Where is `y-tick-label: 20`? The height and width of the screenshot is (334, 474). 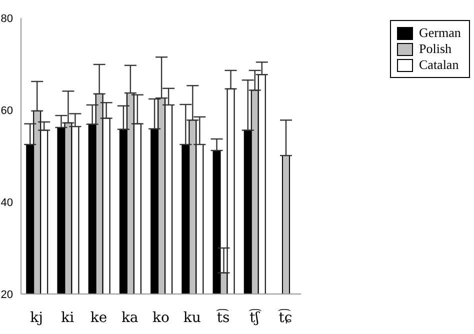
y-tick-label: 20 is located at coordinates (6, 294).